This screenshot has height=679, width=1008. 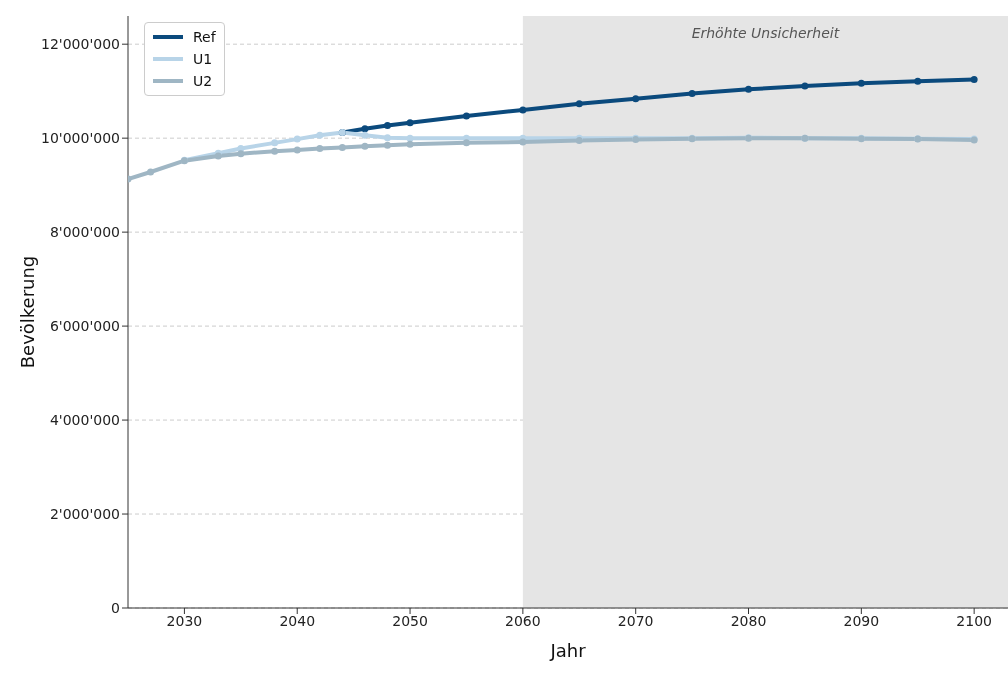 I want to click on legend-label: Ref, so click(x=204, y=37).